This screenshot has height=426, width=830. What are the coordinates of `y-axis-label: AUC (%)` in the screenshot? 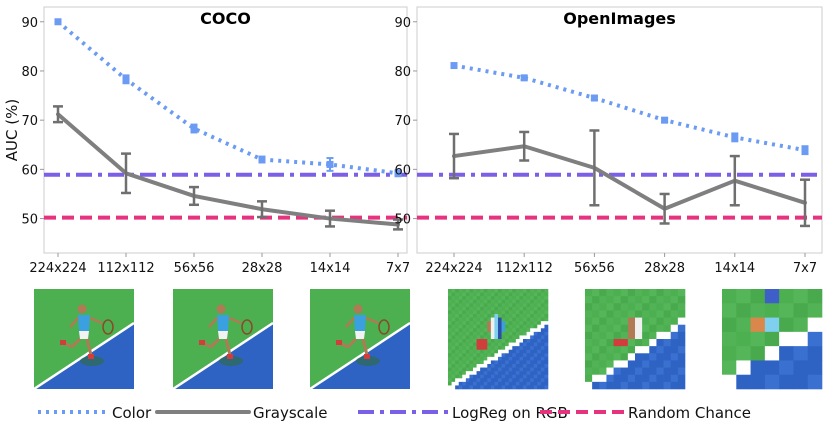 It's located at (12, 130).